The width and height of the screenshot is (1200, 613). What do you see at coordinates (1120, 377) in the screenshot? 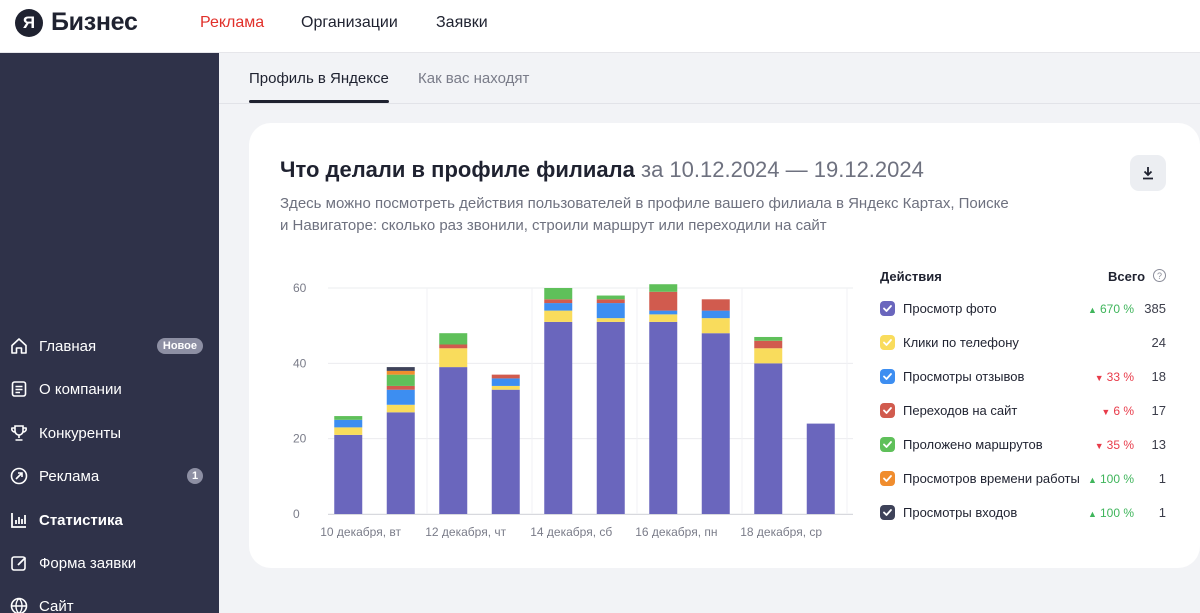
I see `legend-item-change-value: 33 %` at bounding box center [1120, 377].